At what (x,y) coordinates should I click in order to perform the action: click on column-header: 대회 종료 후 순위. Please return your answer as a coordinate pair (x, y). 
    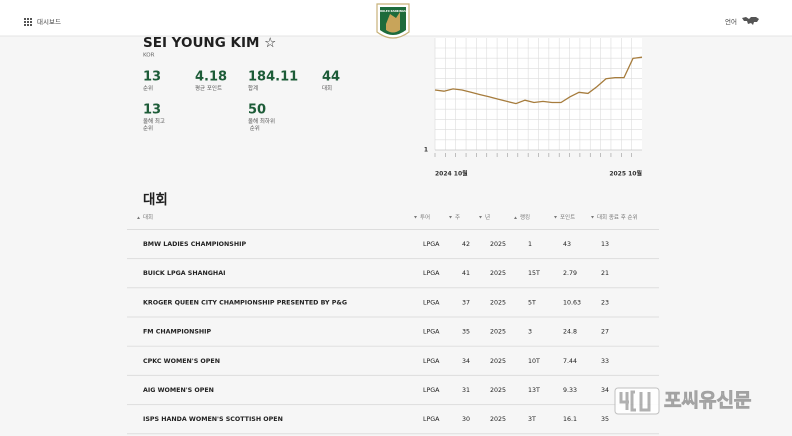
    Looking at the image, I should click on (617, 217).